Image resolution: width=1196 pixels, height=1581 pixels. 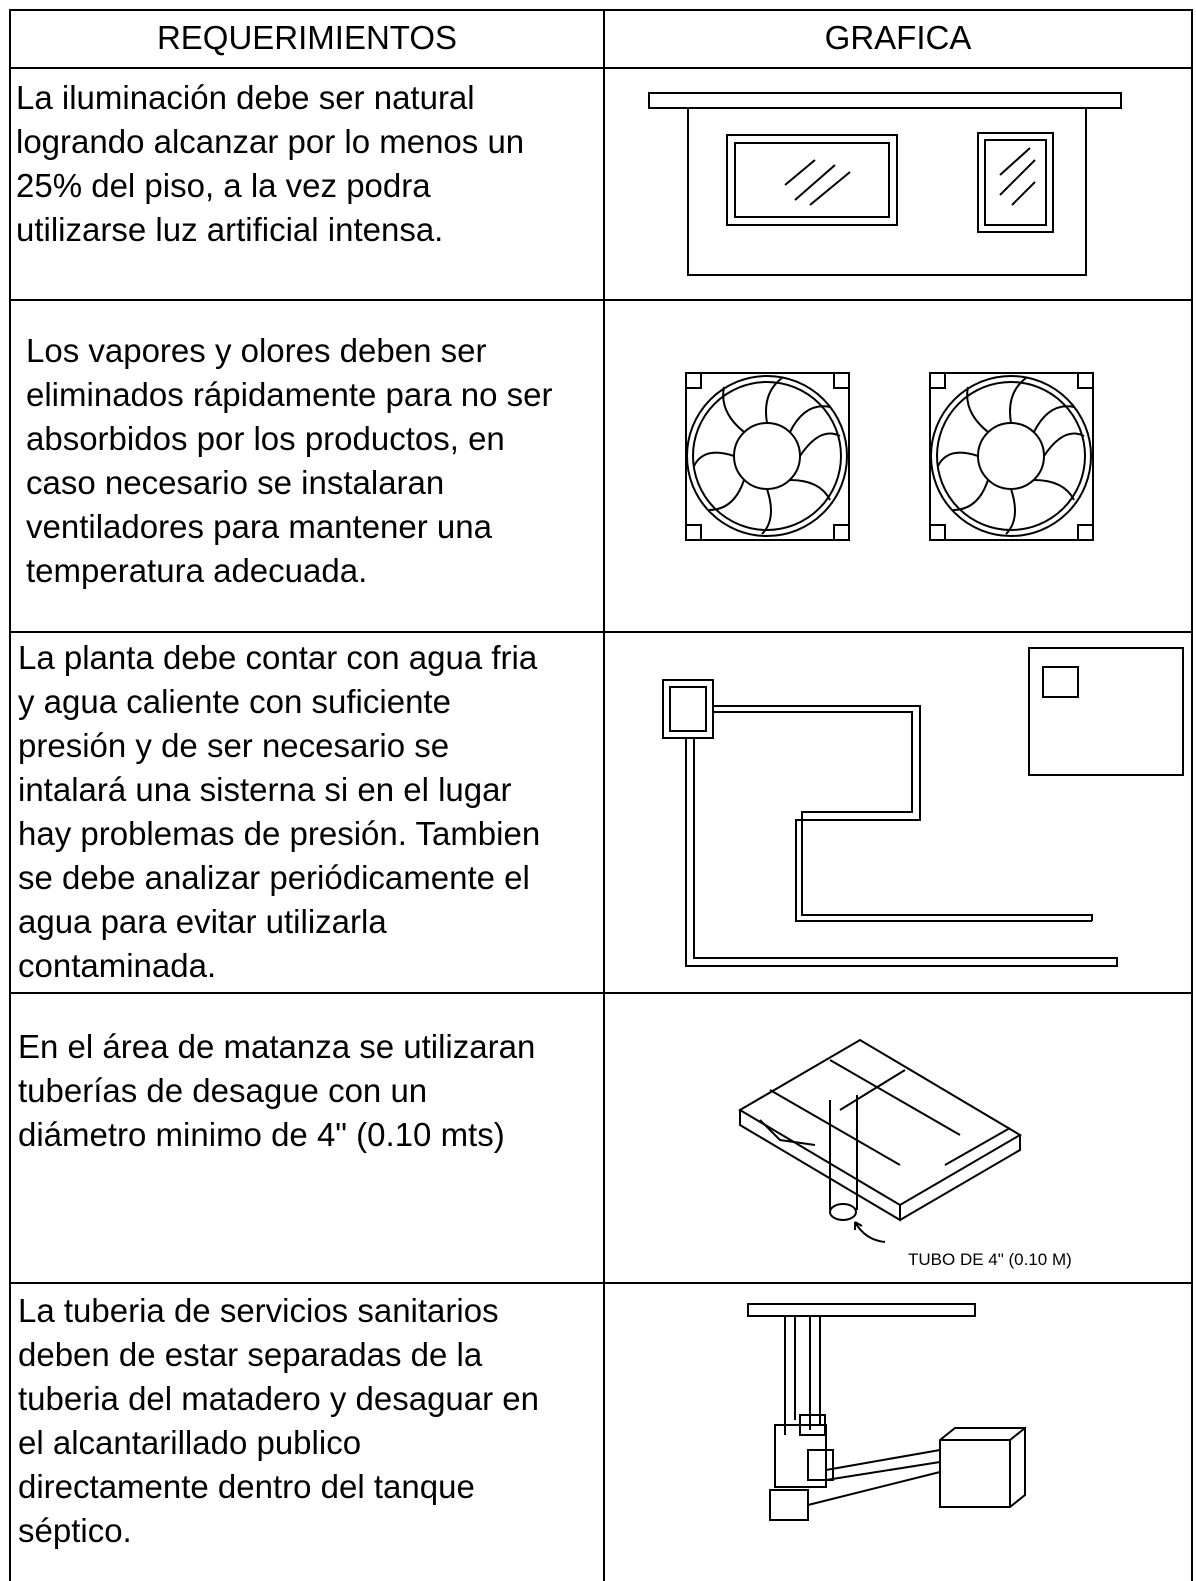 What do you see at coordinates (279, 1398) in the screenshot?
I see `text-line: tuberia del matadero y desaguar en` at bounding box center [279, 1398].